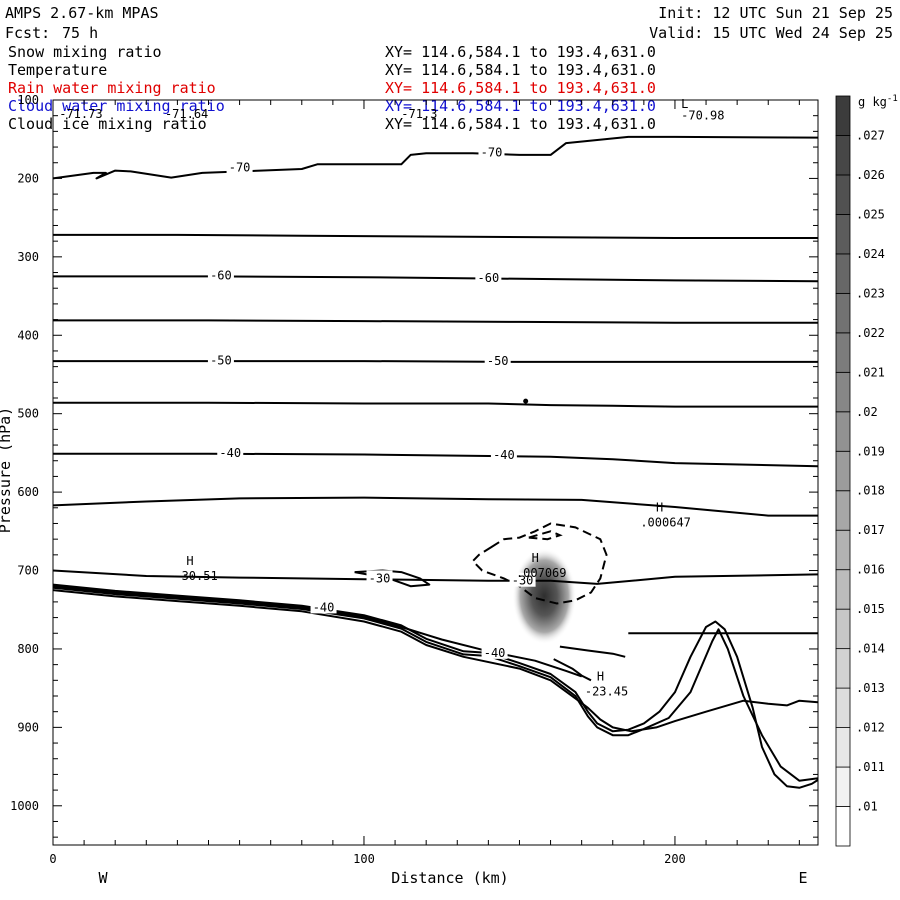 Image resolution: width=900 pixels, height=900 pixels. I want to click on colorbar-label: .024, so click(870, 254).